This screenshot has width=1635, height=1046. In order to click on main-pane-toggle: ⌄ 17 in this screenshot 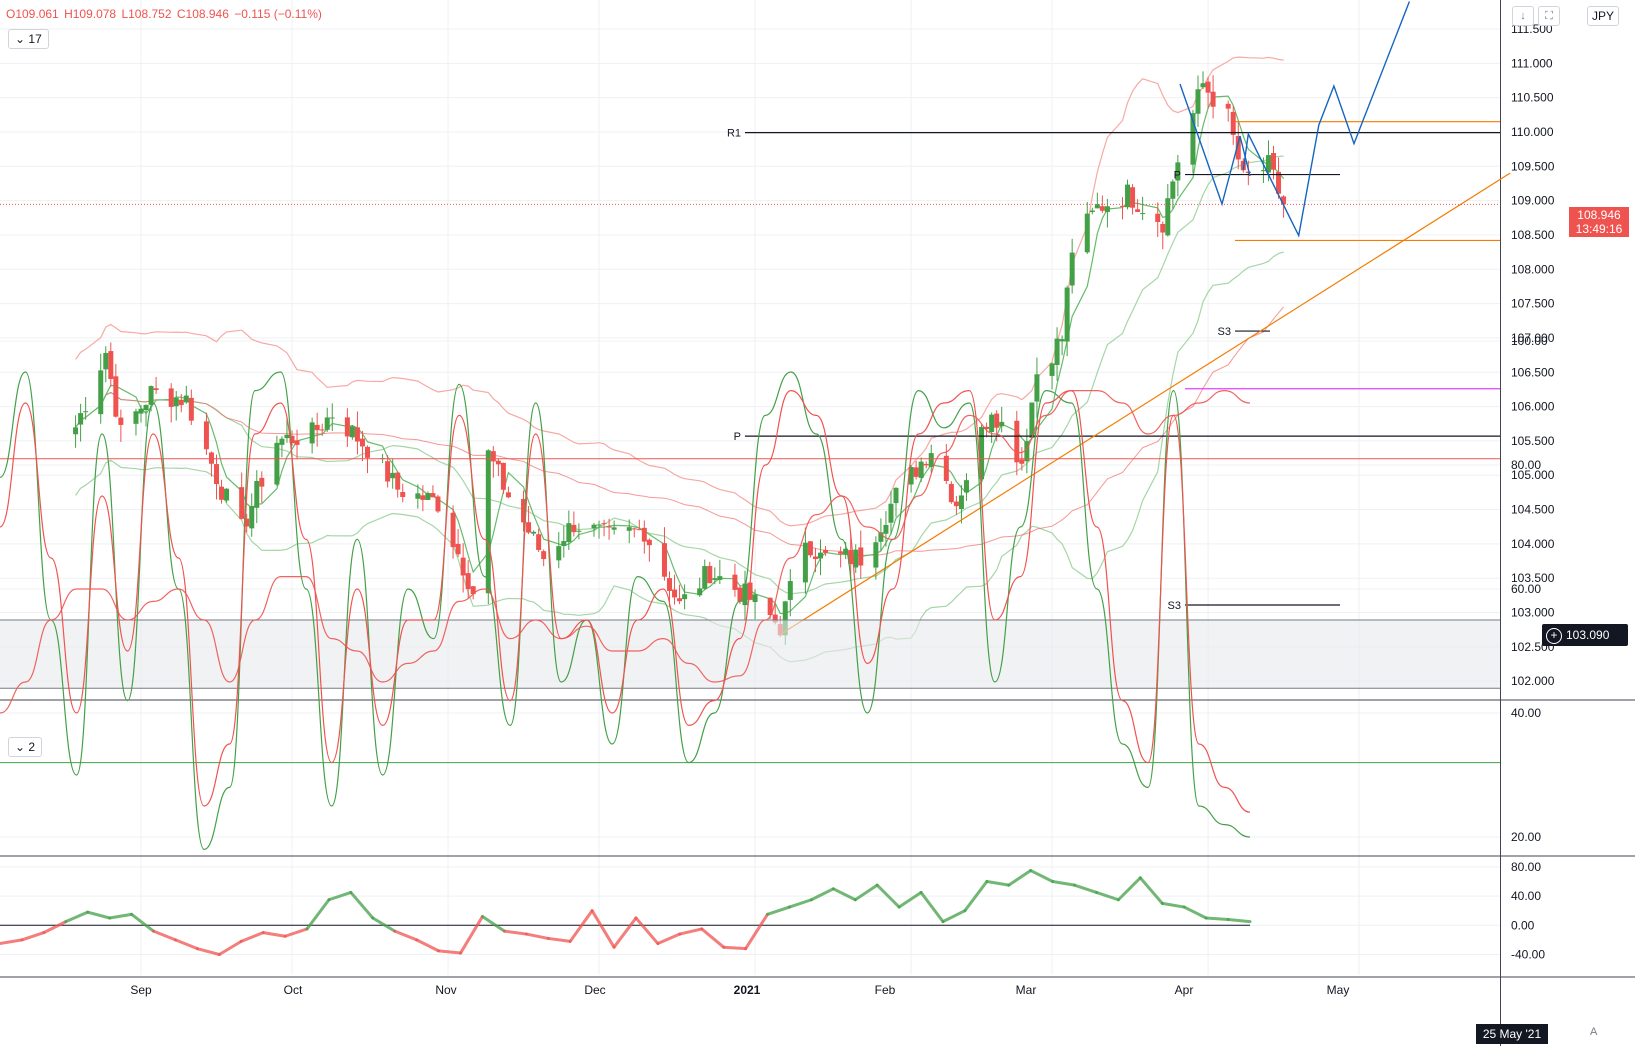, I will do `click(28, 39)`.